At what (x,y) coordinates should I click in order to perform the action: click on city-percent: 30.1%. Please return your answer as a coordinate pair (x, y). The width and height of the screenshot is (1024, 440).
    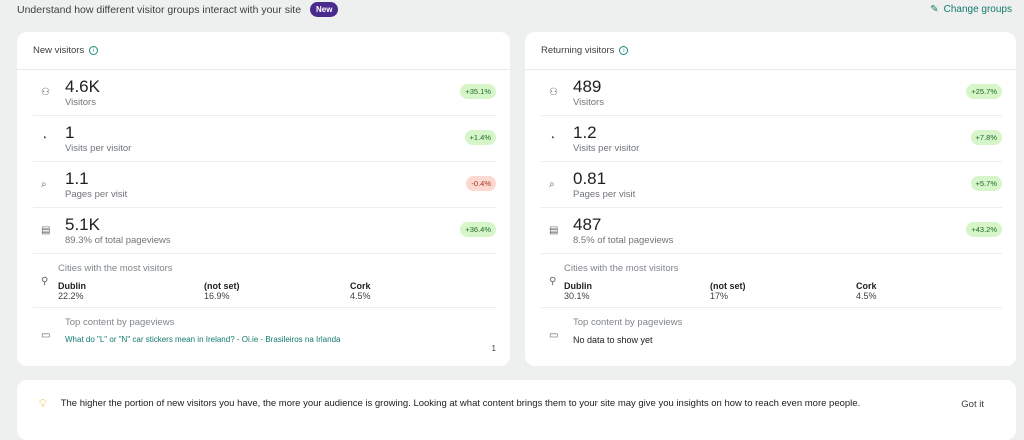
    Looking at the image, I should click on (577, 296).